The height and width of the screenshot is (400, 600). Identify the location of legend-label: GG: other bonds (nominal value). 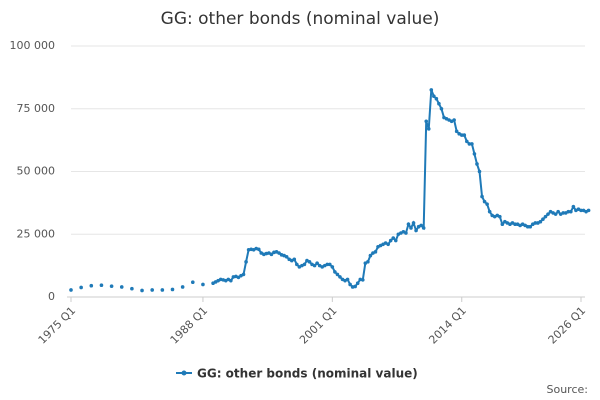
(307, 374).